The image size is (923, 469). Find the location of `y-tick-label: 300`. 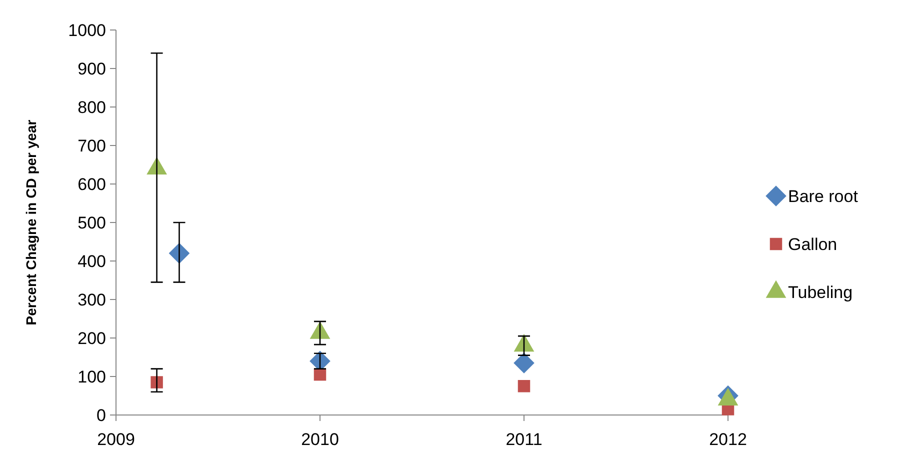

y-tick-label: 300 is located at coordinates (92, 300).